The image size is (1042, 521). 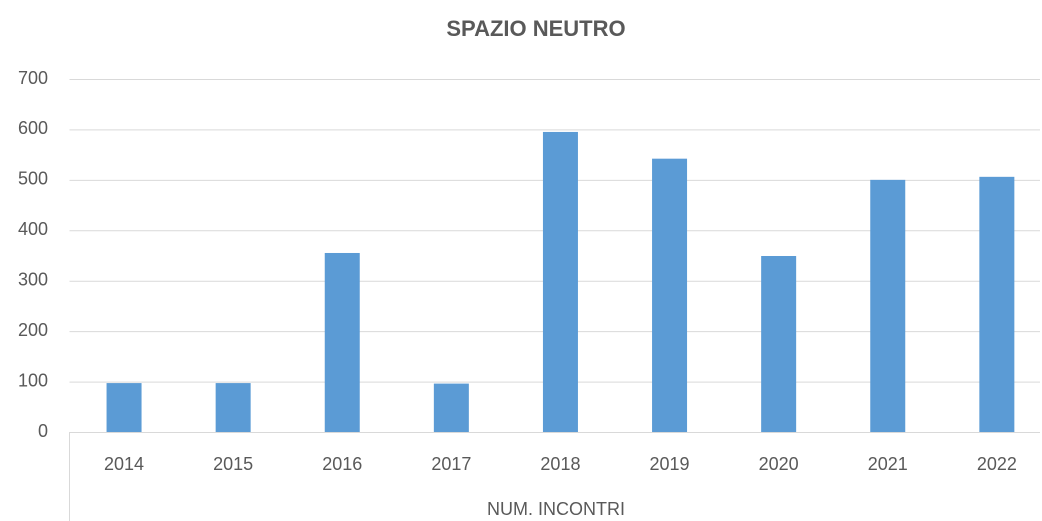 I want to click on y-tick-label: 400, so click(x=33, y=229).